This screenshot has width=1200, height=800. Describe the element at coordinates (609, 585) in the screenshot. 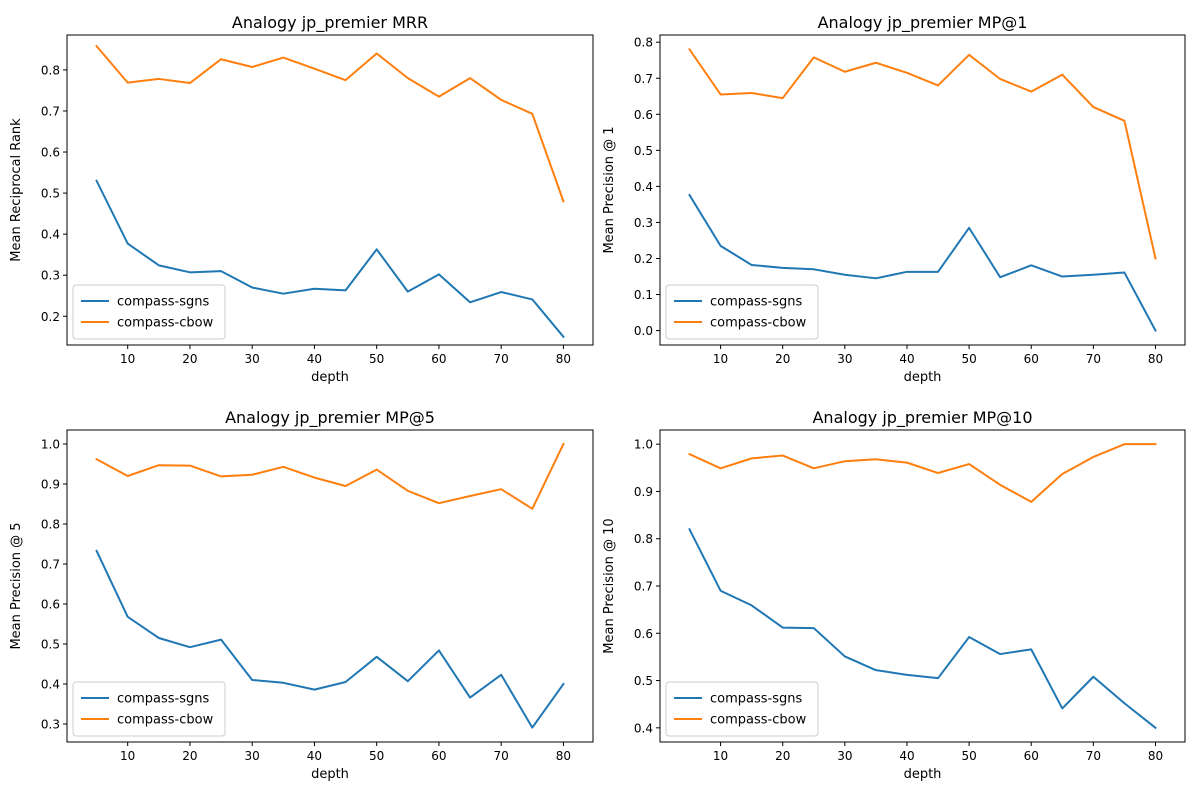

I see `y-axis-label: Mean Precision @ 10` at that location.